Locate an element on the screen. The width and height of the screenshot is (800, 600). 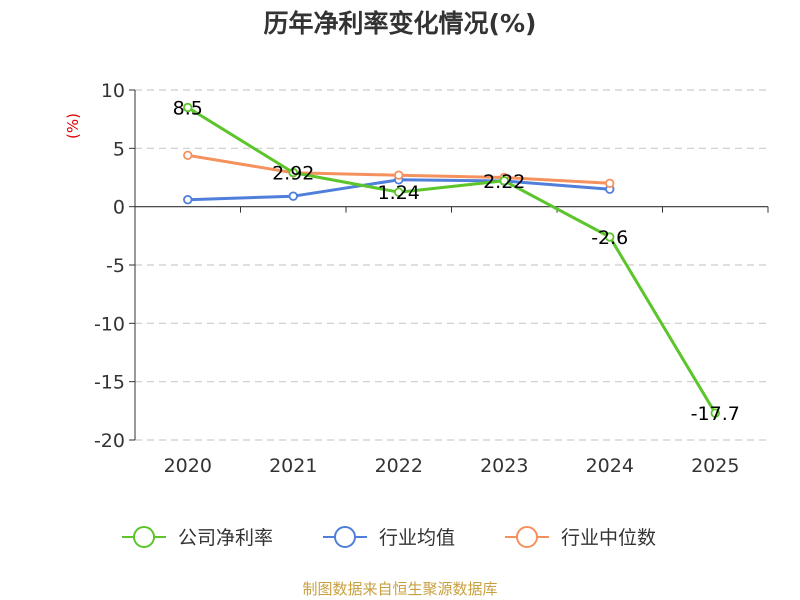
x-tick-label: 2025 is located at coordinates (715, 466).